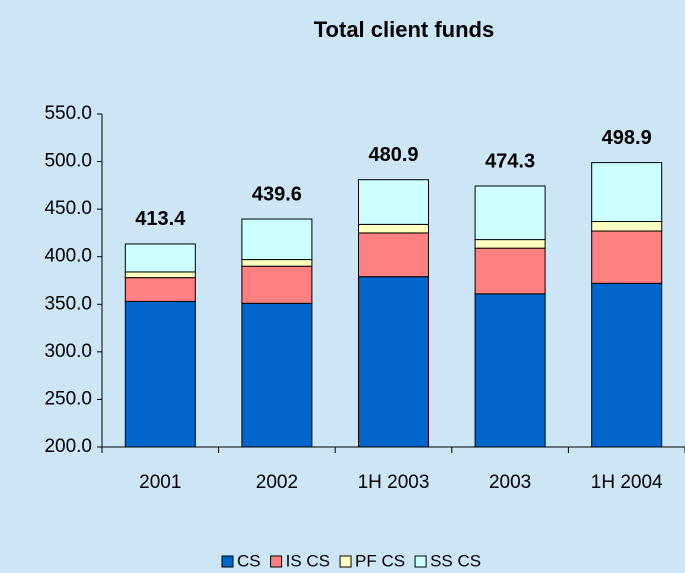 The height and width of the screenshot is (573, 685). What do you see at coordinates (380, 560) in the screenshot?
I see `legend-label: PF CS` at bounding box center [380, 560].